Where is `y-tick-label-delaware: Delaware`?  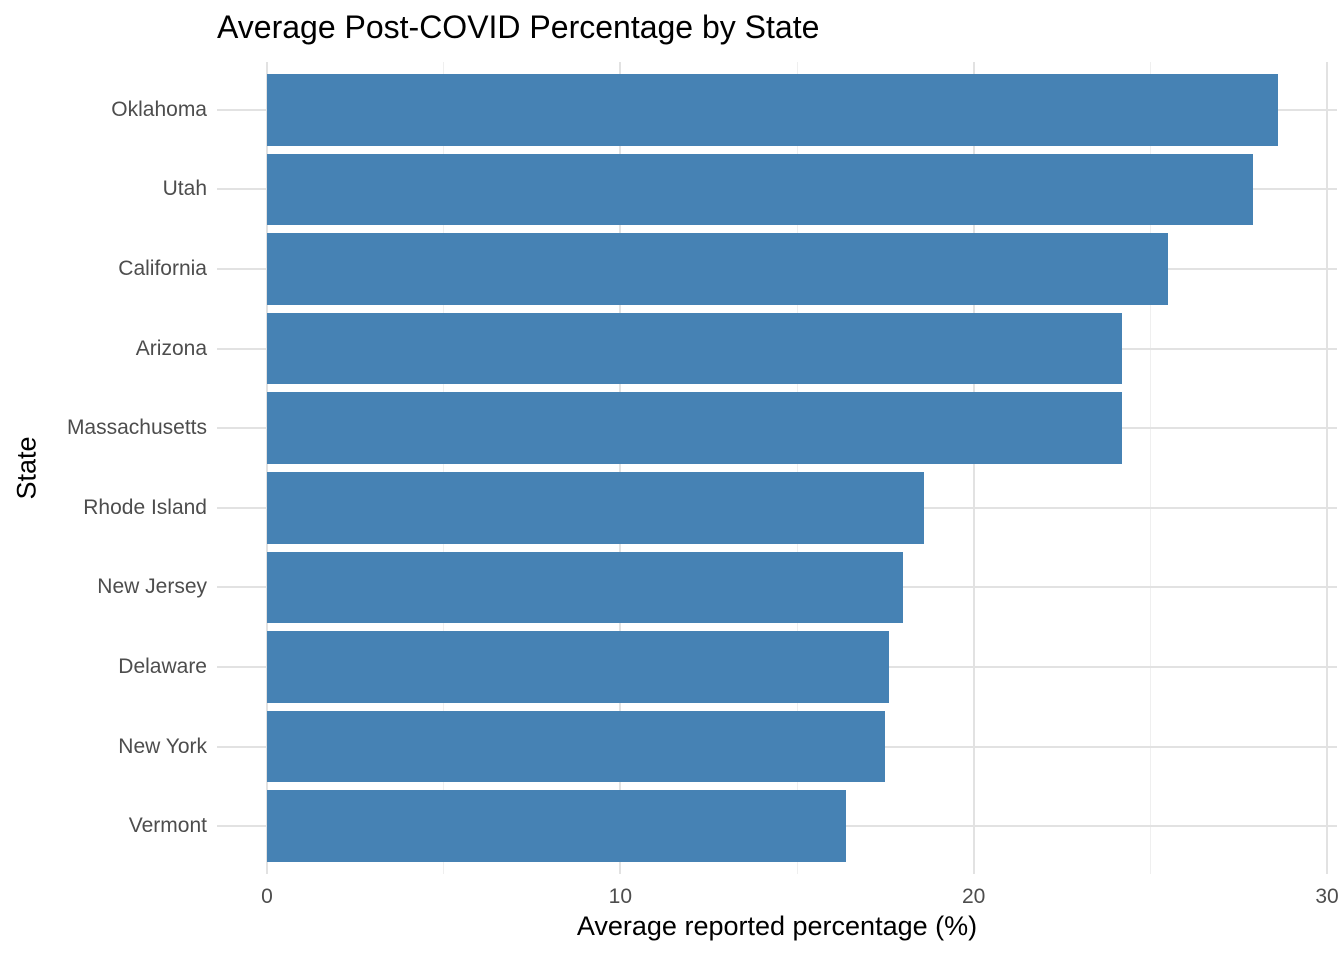 y-tick-label-delaware: Delaware is located at coordinates (162, 667).